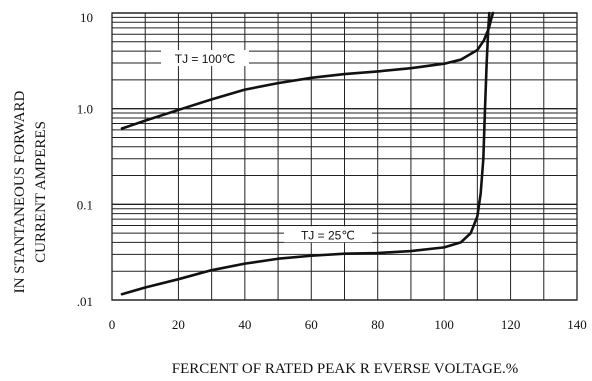  What do you see at coordinates (112, 324) in the screenshot?
I see `x-tick-label: 0` at bounding box center [112, 324].